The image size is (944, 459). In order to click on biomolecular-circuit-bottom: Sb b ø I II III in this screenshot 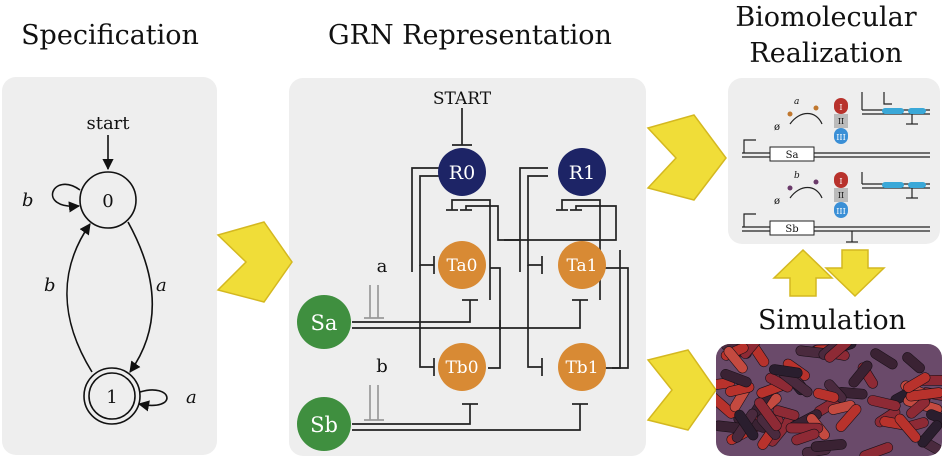, I will do `click(836, 207)`.